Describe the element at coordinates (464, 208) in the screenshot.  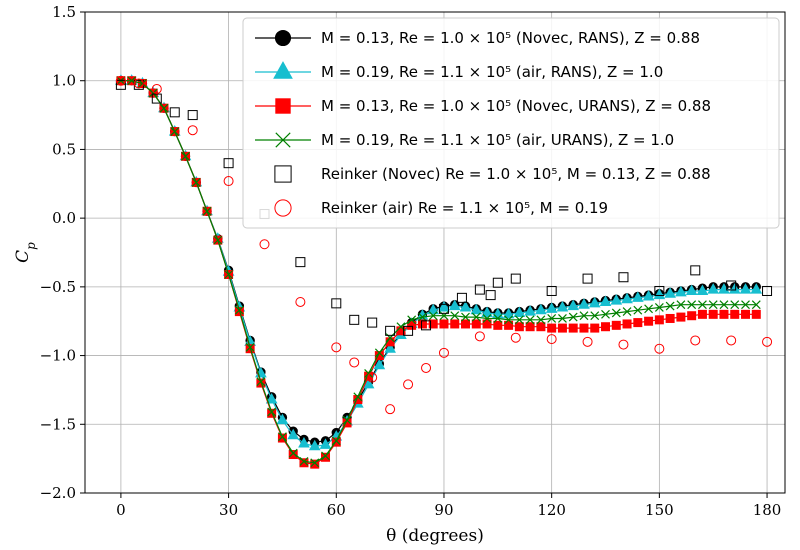
I see `legend-label: Reinker (air) Re = 1.1 × 10⁵, M = 0.19` at that location.